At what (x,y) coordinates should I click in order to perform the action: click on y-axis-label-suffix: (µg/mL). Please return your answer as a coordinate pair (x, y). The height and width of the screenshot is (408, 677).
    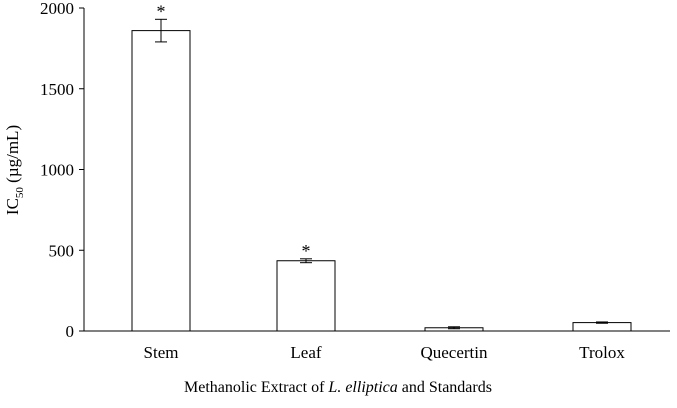
    Looking at the image, I should click on (12, 156).